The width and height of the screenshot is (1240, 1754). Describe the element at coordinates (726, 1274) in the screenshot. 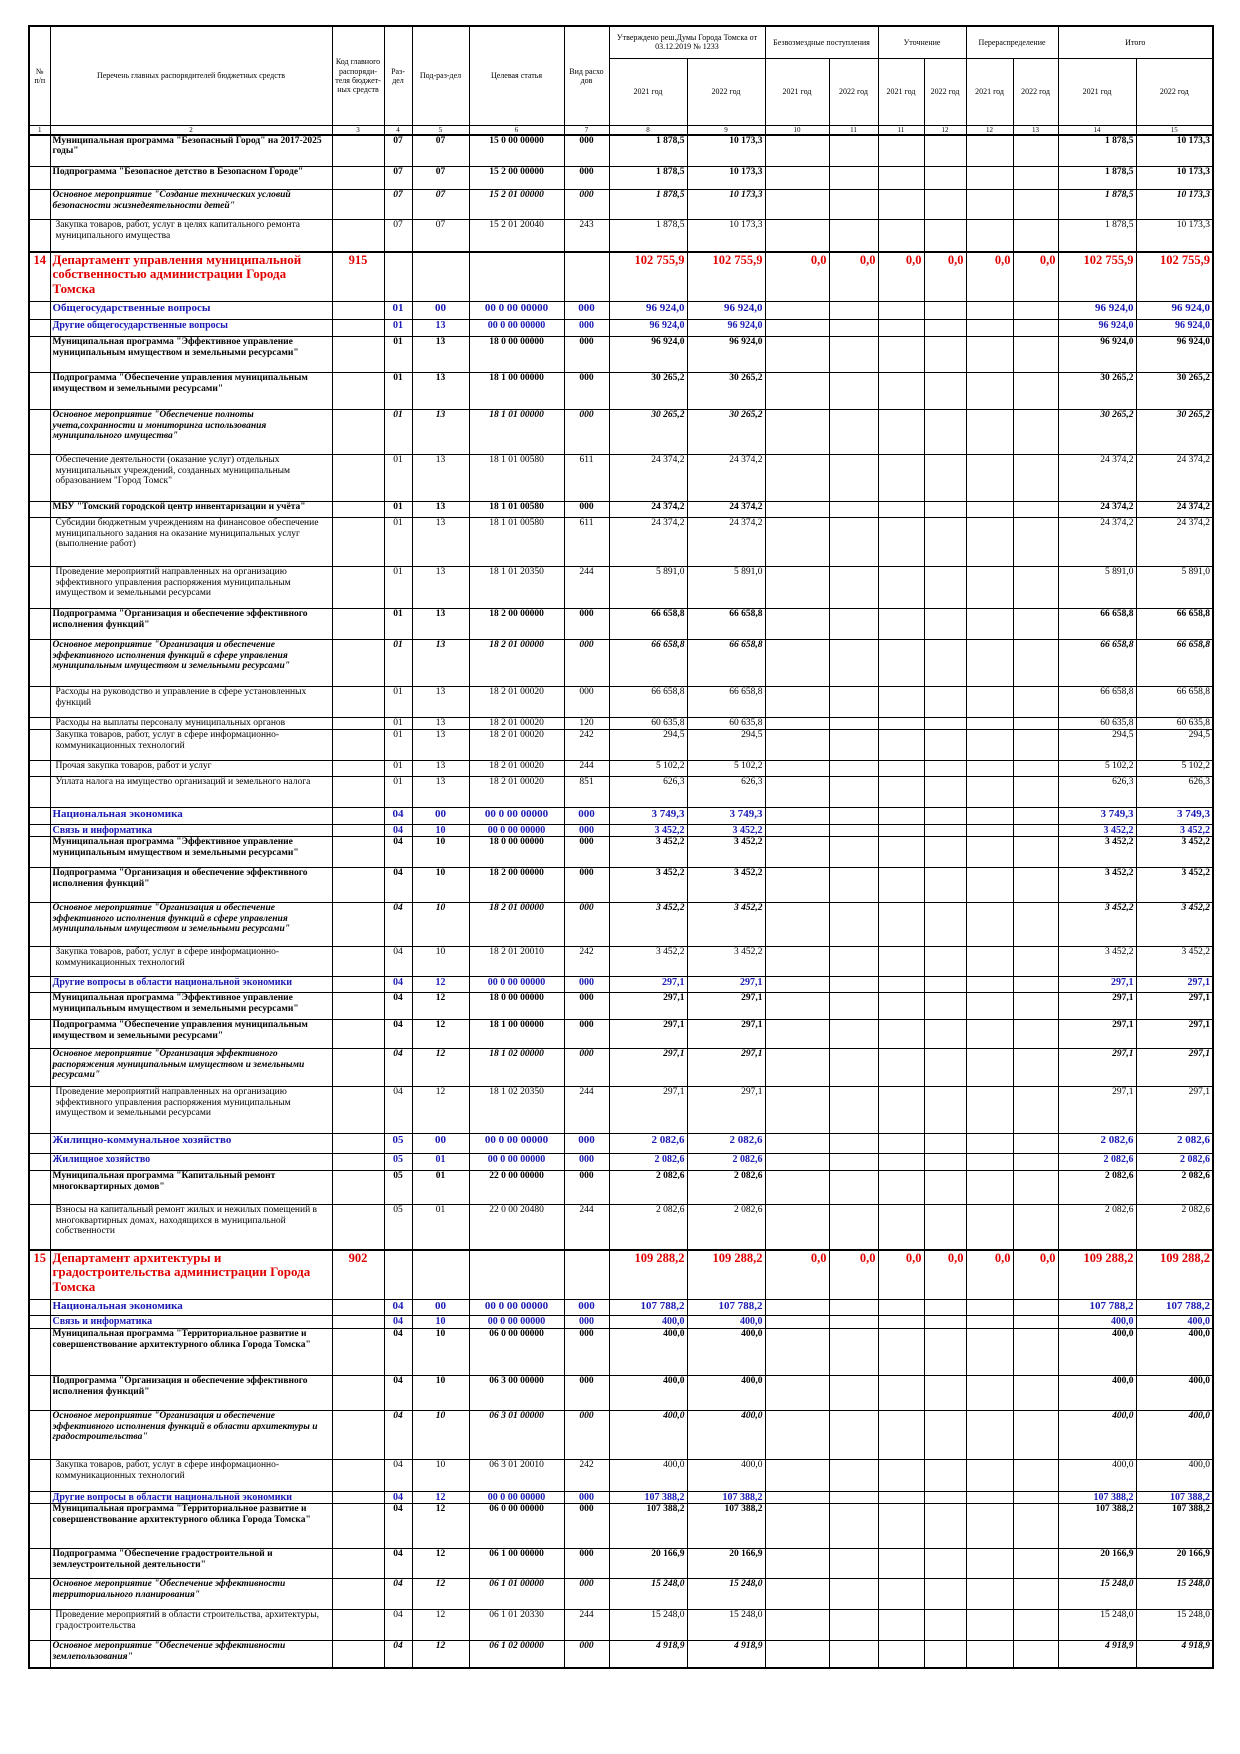

I see `amount-cell: 109 288,2` at that location.